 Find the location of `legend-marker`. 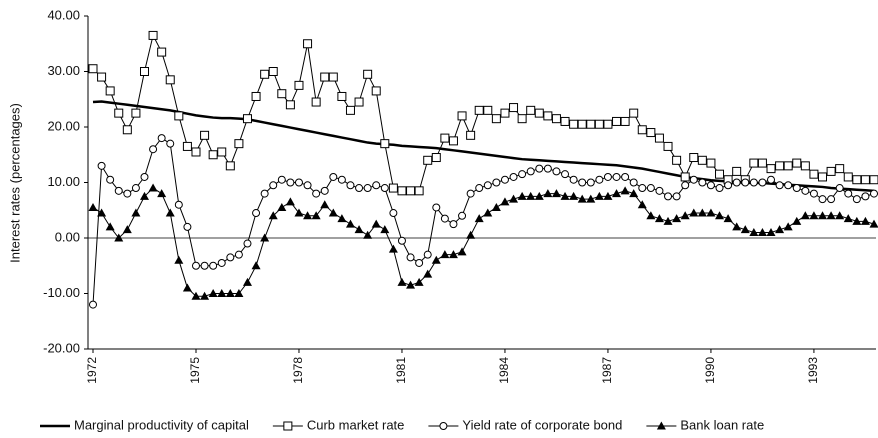

legend-marker is located at coordinates (443, 426).